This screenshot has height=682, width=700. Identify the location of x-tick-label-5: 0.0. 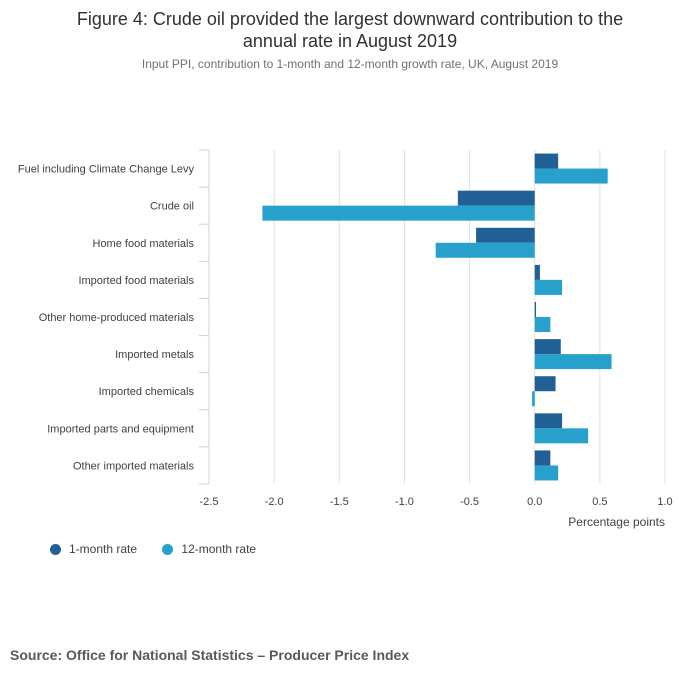
(534, 502).